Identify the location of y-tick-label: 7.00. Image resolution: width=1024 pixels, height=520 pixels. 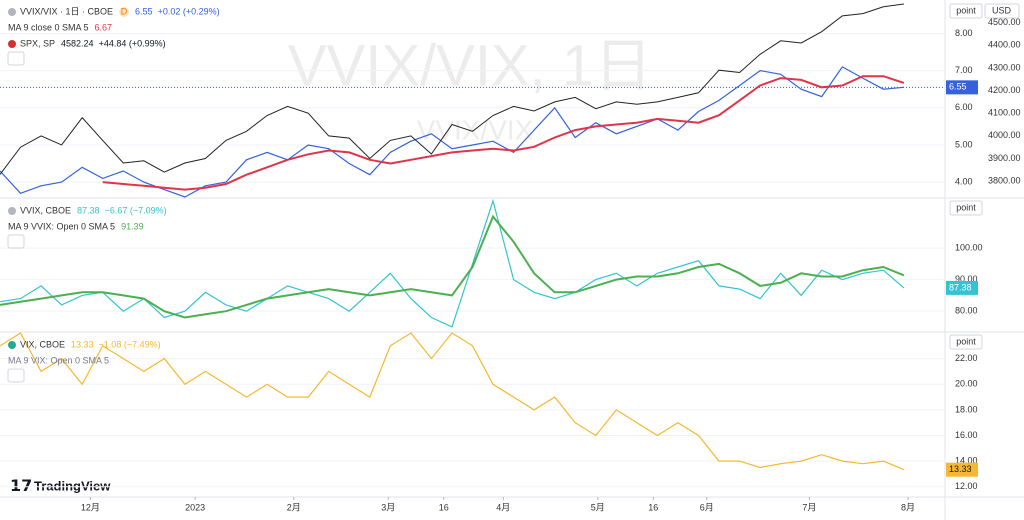
(964, 70).